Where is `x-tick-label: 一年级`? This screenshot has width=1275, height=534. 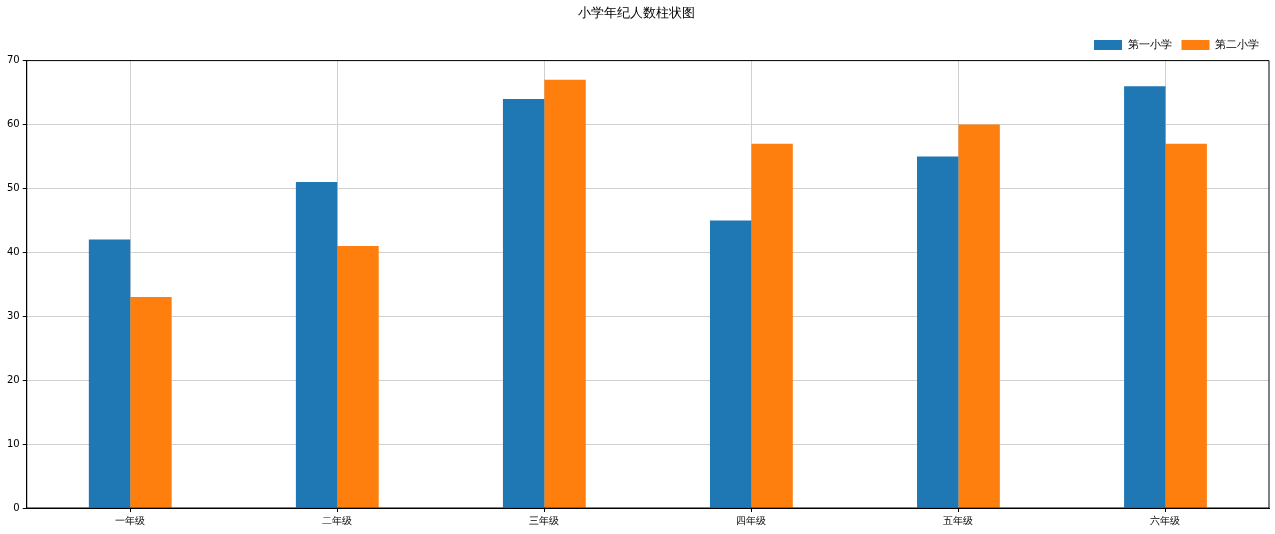
x-tick-label: 一年级 is located at coordinates (130, 520).